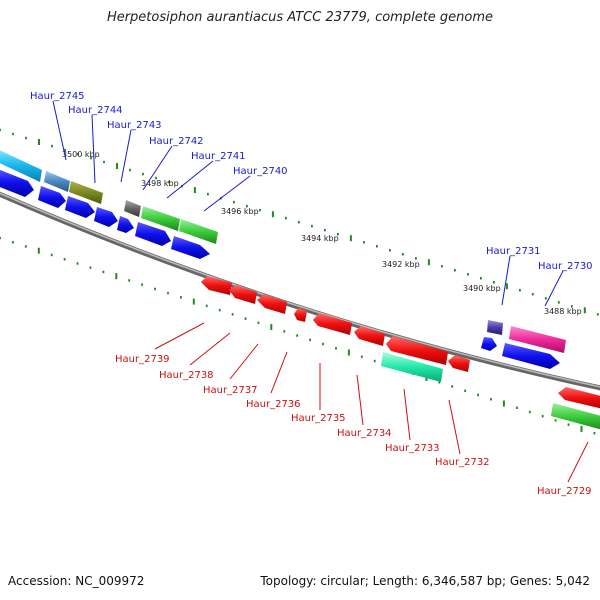 The height and width of the screenshot is (600, 600). Describe the element at coordinates (513, 251) in the screenshot. I see `gene-label-haur-2731: Haur_2731` at that location.